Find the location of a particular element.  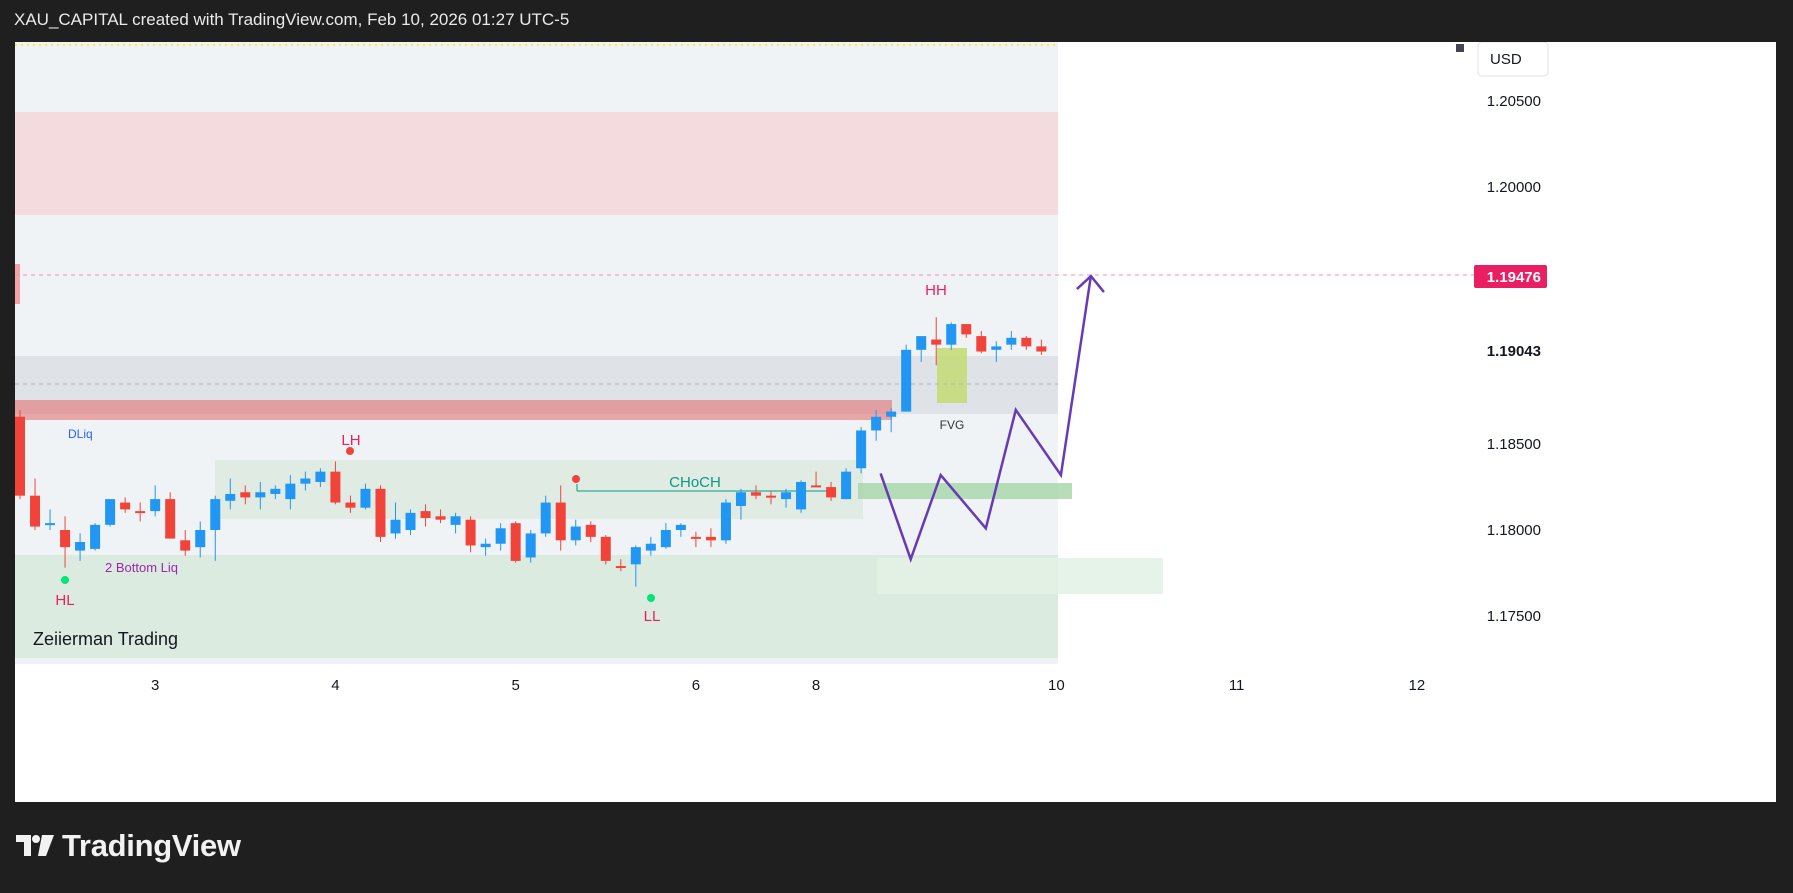

time-axis-tick-label: 6 is located at coordinates (696, 685).